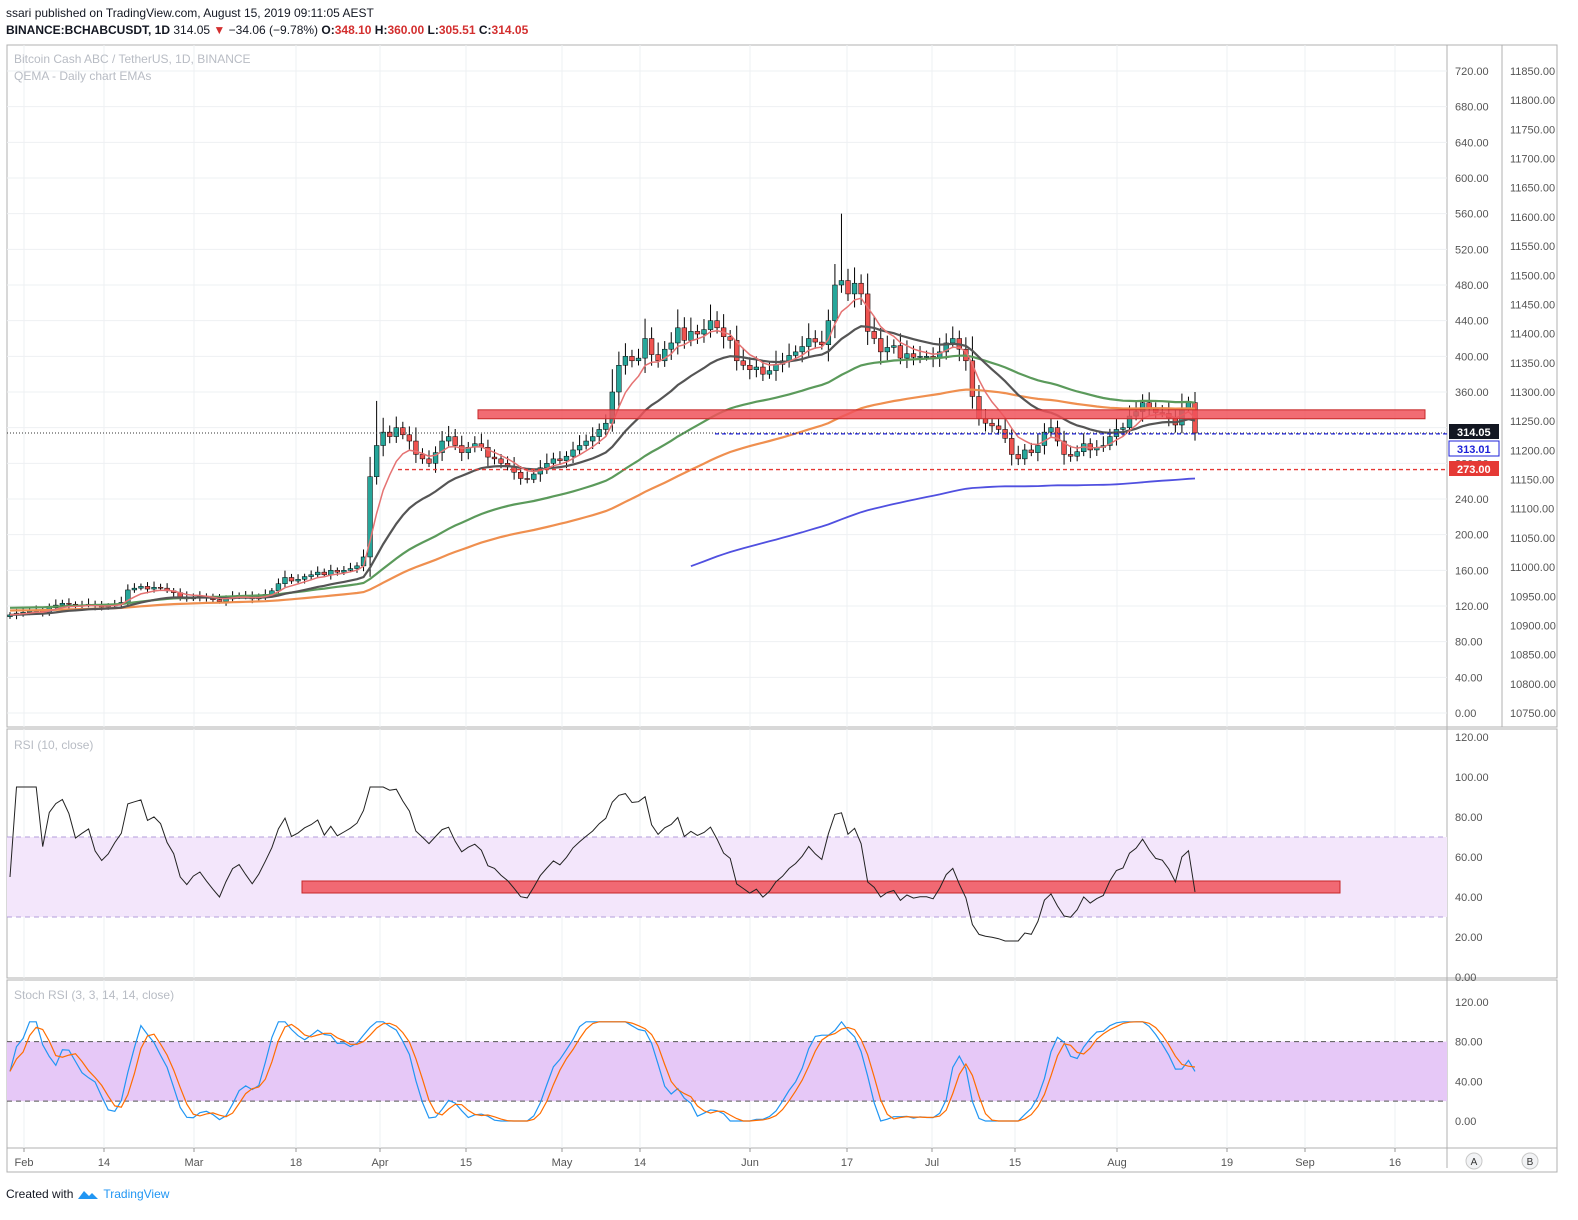 The image size is (1578, 1220). What do you see at coordinates (457, 30) in the screenshot?
I see `low-value: 305.51` at bounding box center [457, 30].